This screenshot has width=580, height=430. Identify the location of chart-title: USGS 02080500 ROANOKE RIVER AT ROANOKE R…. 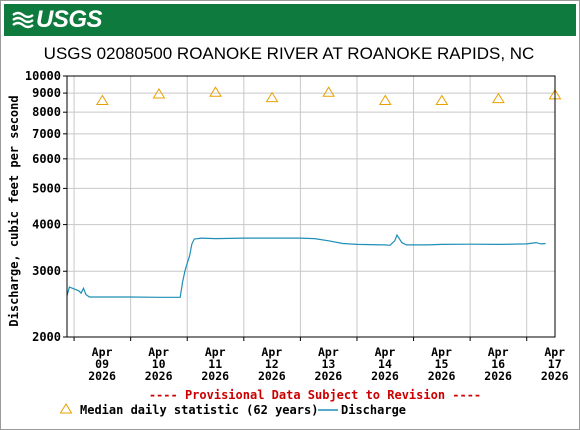
(289, 53).